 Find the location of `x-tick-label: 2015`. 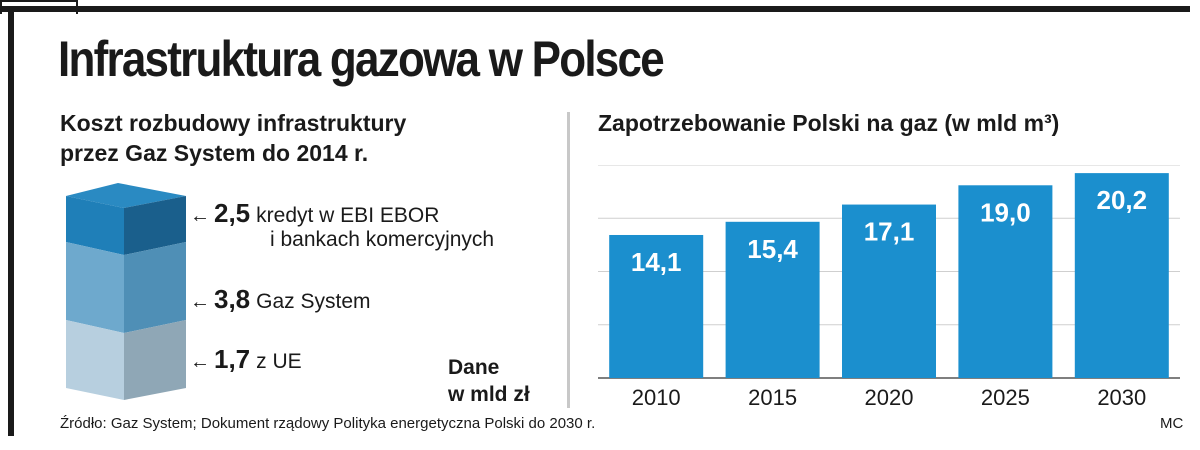

x-tick-label: 2015 is located at coordinates (772, 397).